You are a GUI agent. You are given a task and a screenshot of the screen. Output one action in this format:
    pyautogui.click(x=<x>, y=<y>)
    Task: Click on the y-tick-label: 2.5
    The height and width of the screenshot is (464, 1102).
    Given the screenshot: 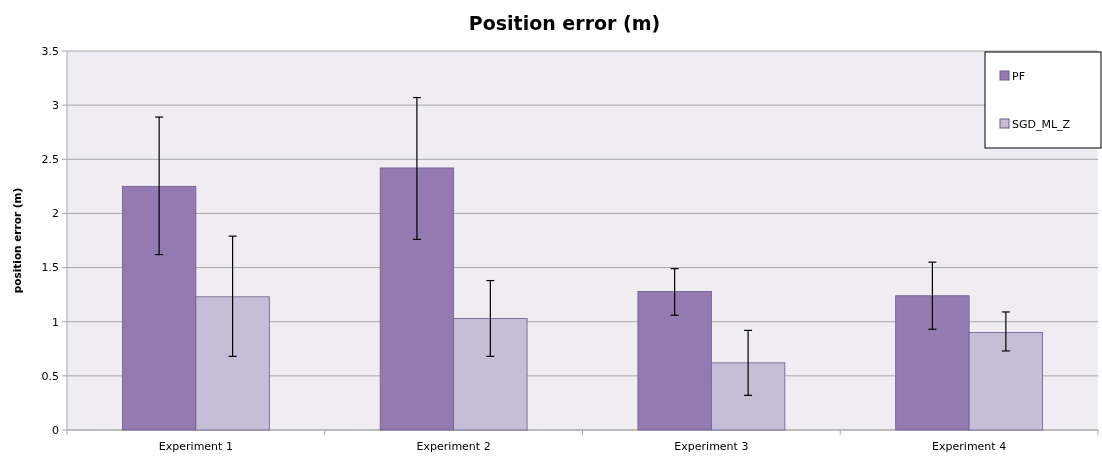 What is the action you would take?
    pyautogui.click(x=50, y=160)
    